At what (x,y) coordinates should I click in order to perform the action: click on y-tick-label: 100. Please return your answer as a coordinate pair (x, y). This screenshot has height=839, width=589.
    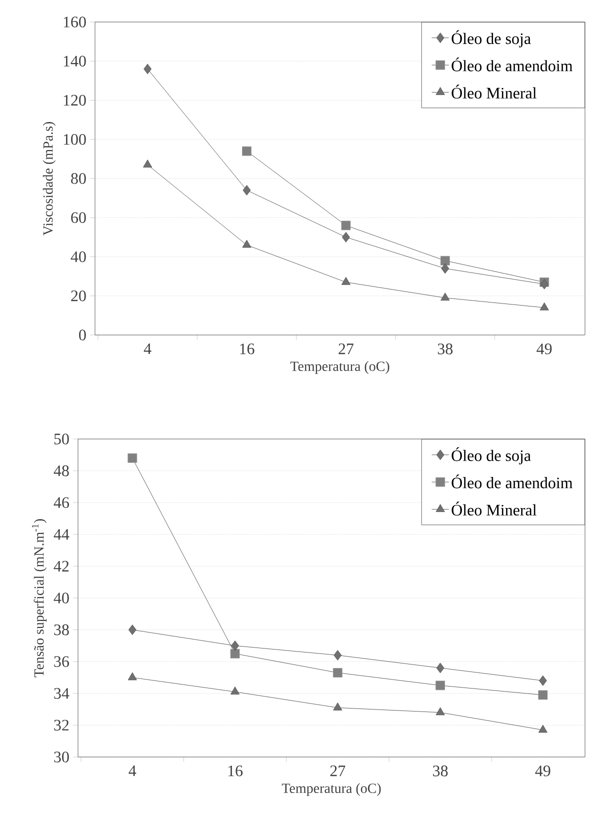
    Looking at the image, I should click on (75, 139).